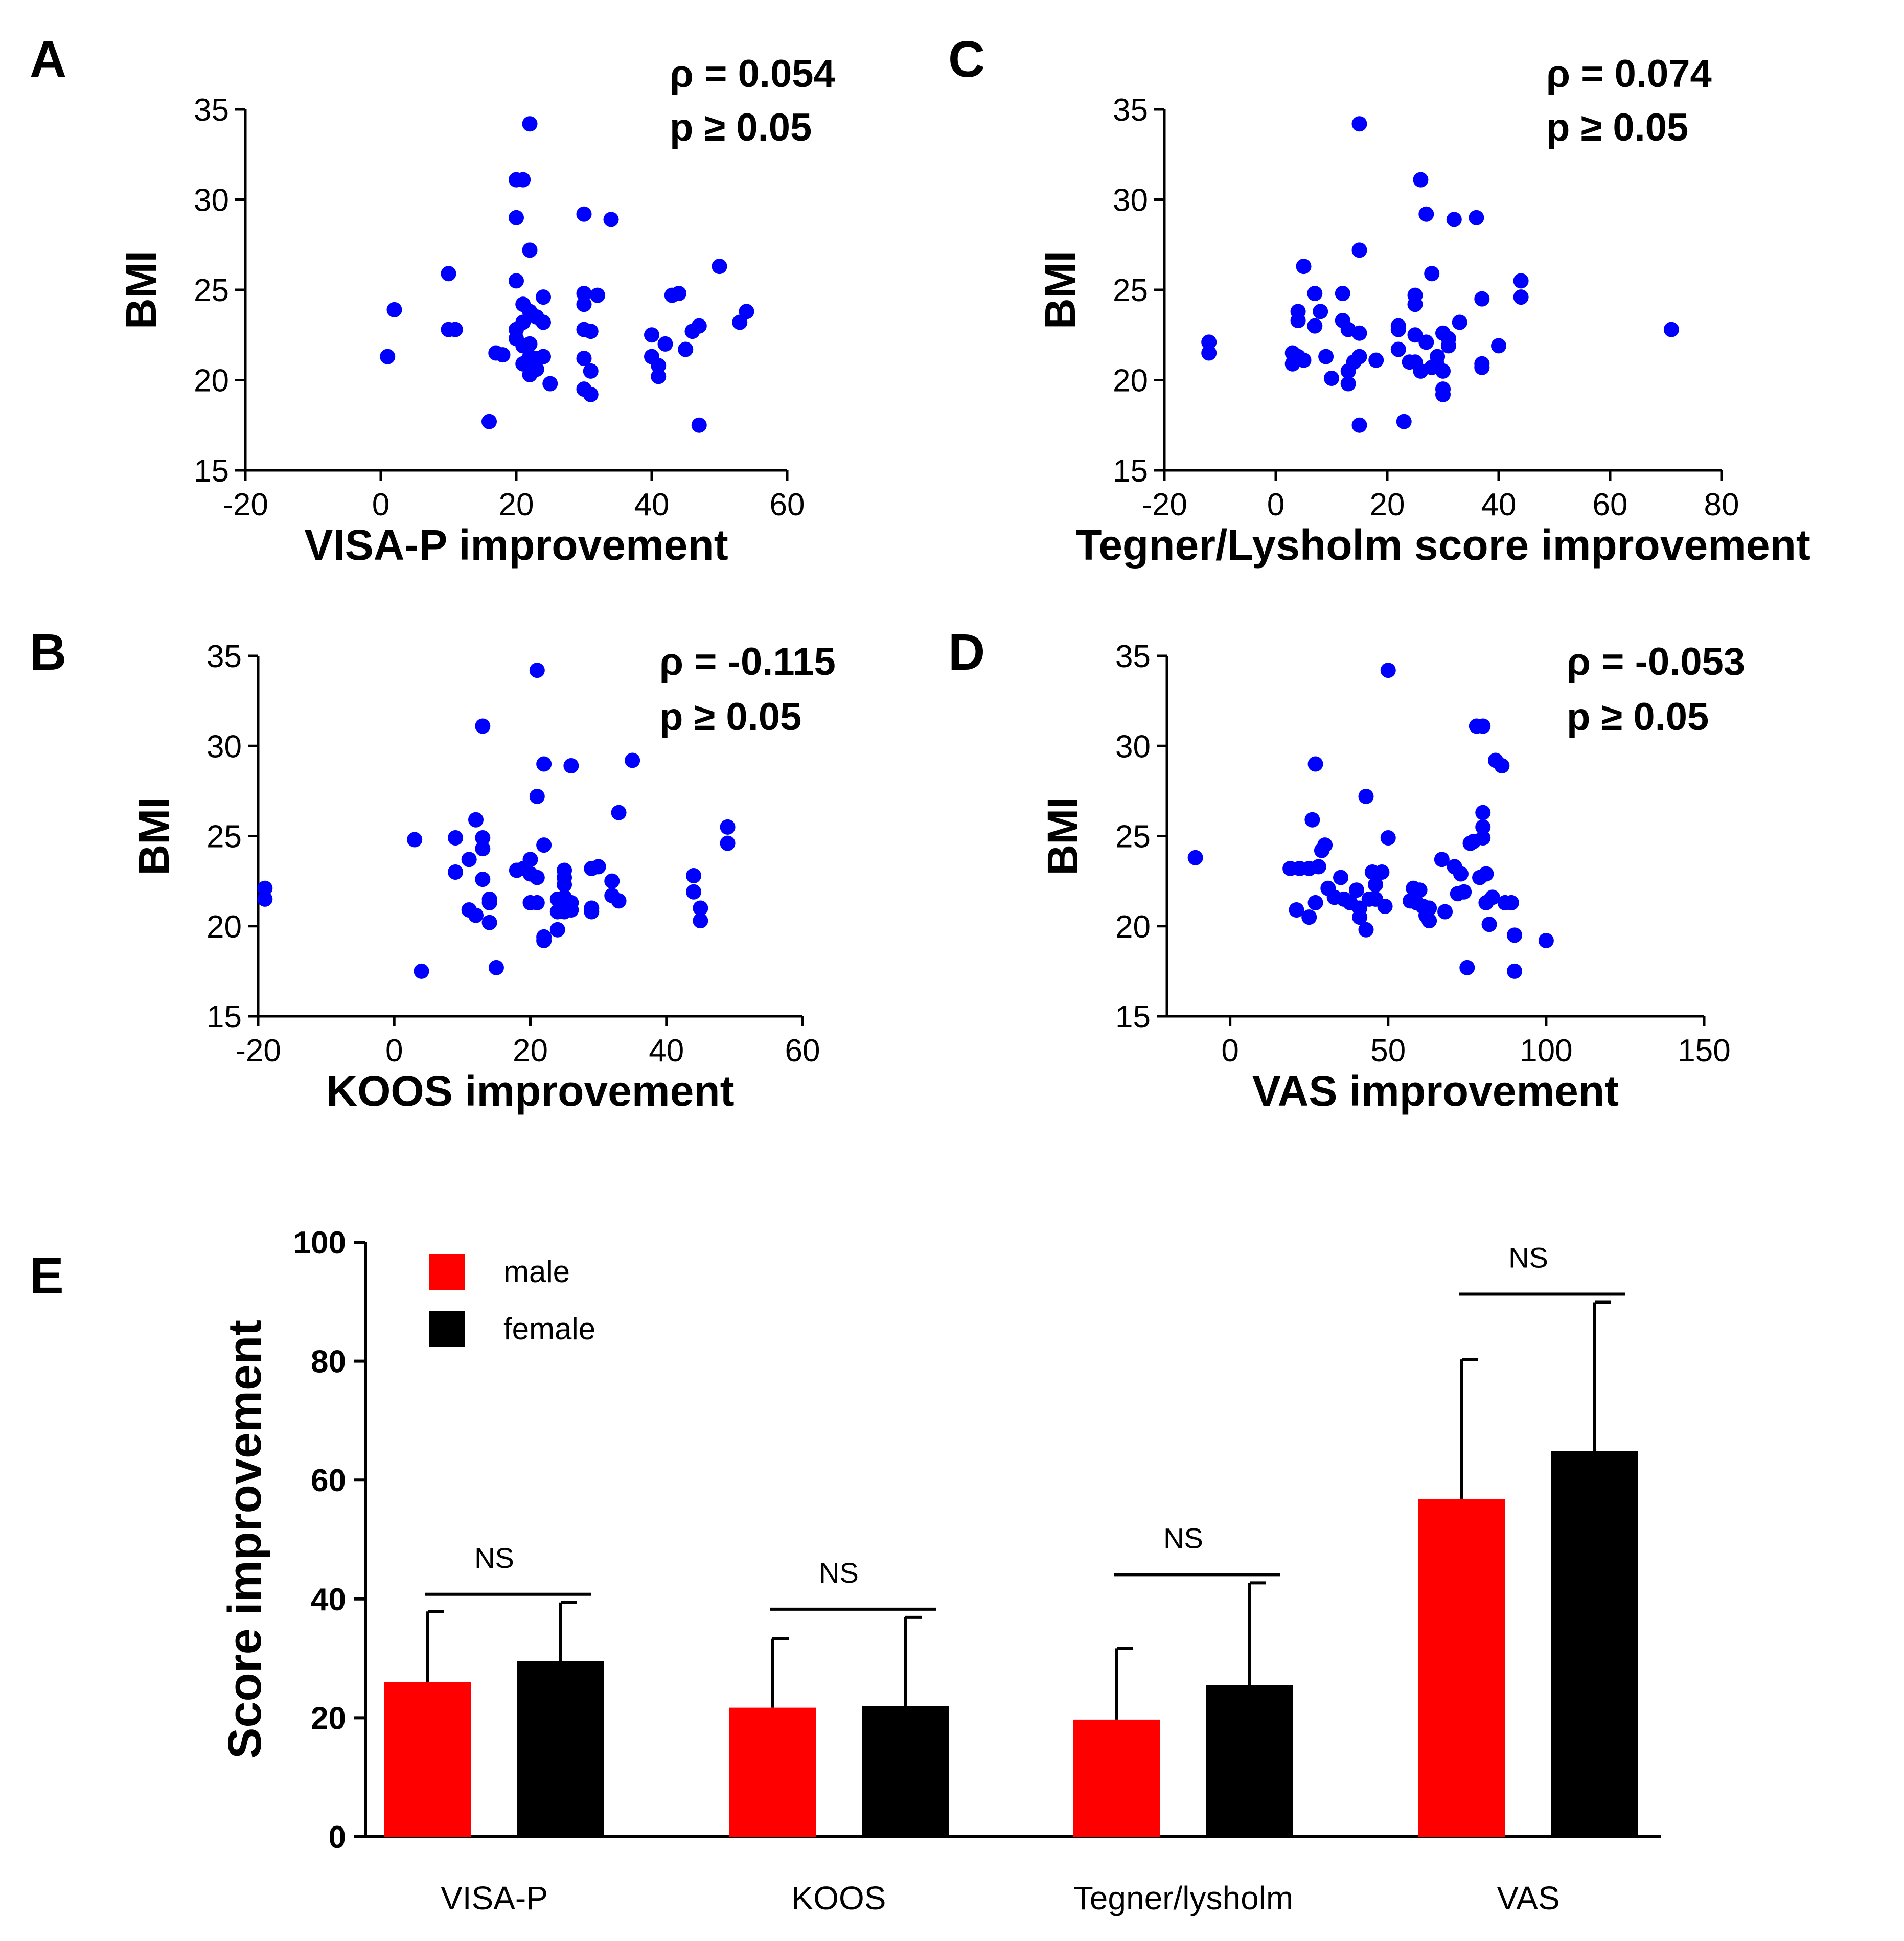 The height and width of the screenshot is (1941, 1904). I want to click on panel-letter: B, so click(48, 652).